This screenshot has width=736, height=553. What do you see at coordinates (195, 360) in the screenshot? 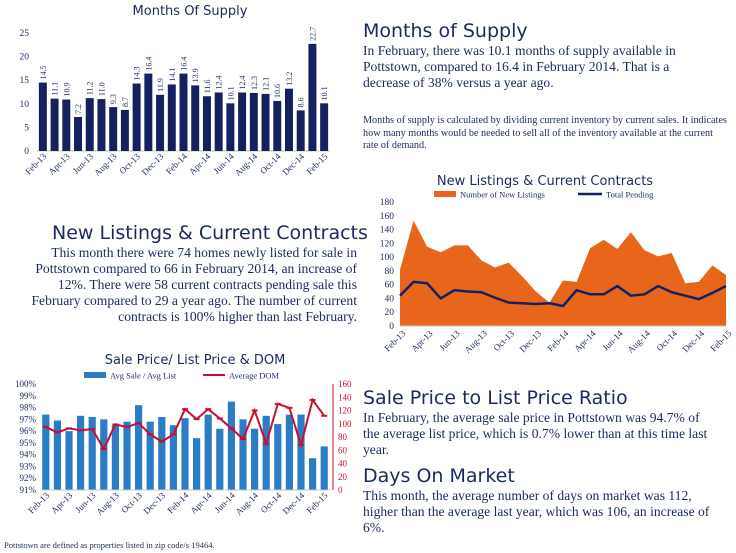
I see `chart3-title: Sale Price/ List Price & DOM` at bounding box center [195, 360].